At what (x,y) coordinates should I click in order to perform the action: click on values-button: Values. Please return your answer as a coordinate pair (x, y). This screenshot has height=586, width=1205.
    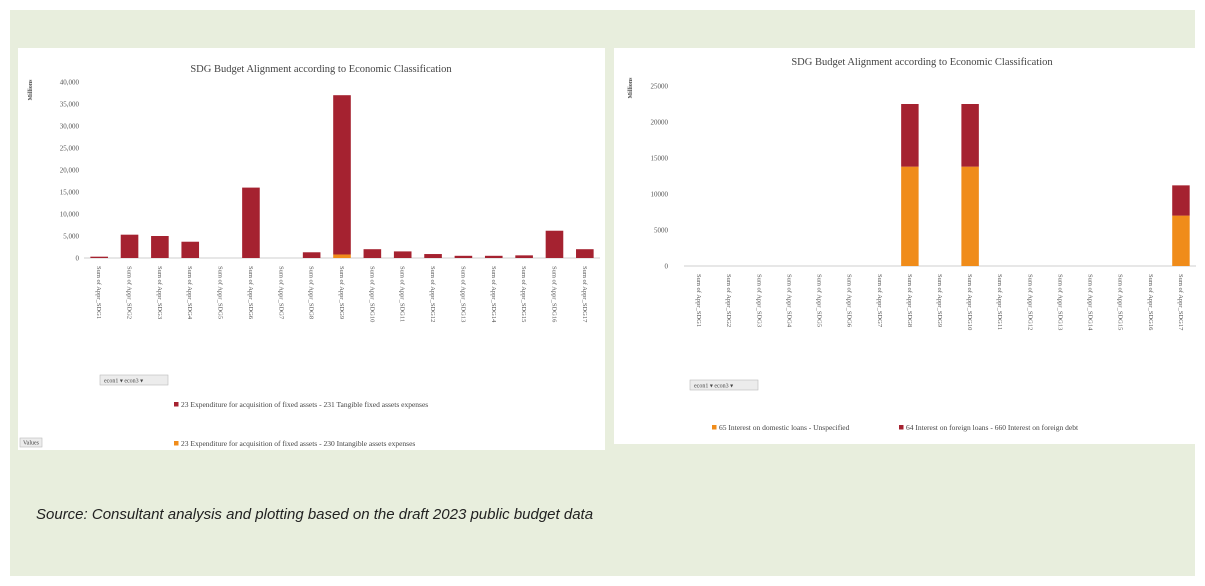
    Looking at the image, I should click on (31, 442).